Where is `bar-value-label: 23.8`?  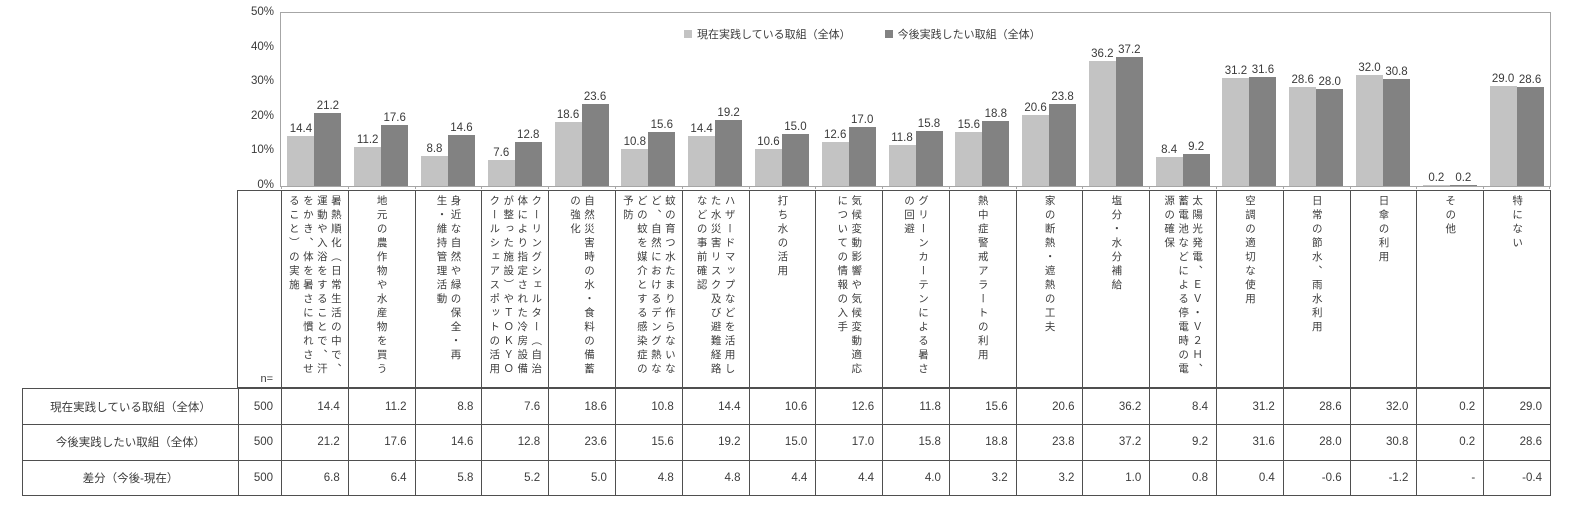 bar-value-label: 23.8 is located at coordinates (1062, 96).